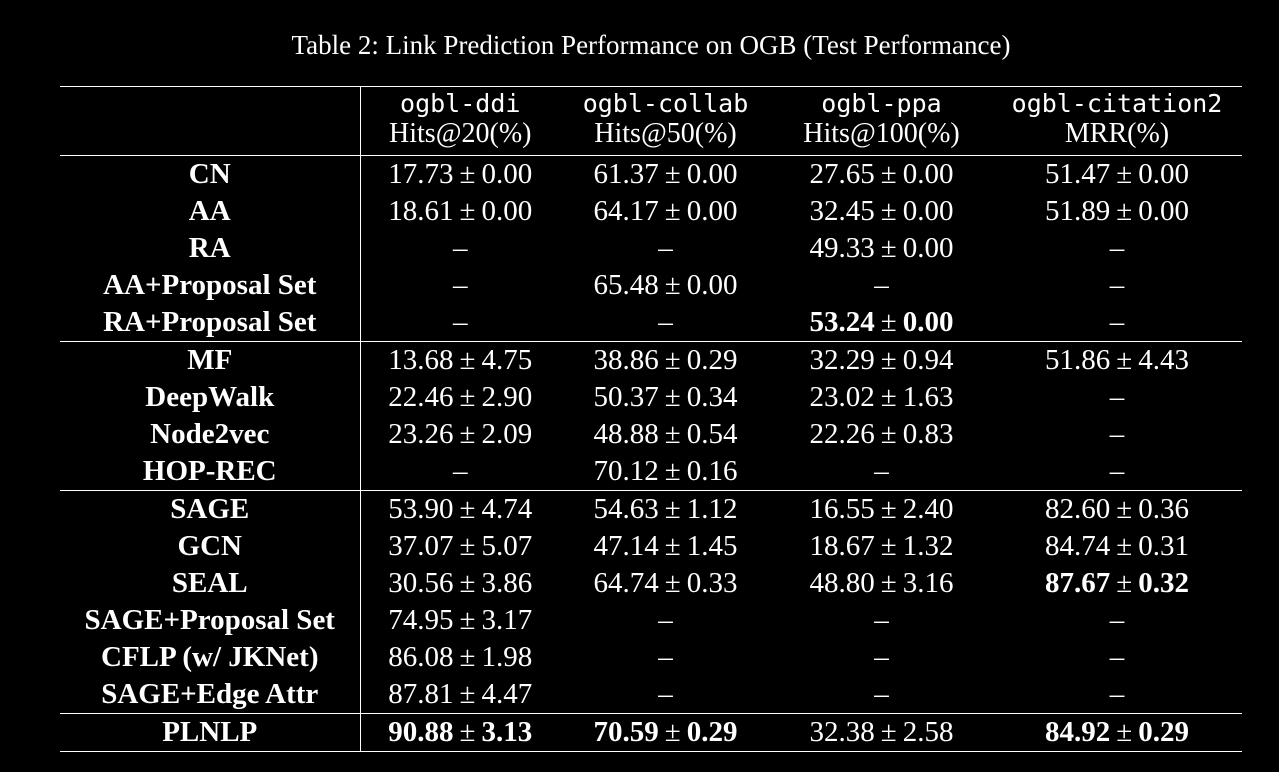 Image resolution: width=1279 pixels, height=772 pixels. I want to click on result-cell: 49.33 ±0.00, so click(881, 248).